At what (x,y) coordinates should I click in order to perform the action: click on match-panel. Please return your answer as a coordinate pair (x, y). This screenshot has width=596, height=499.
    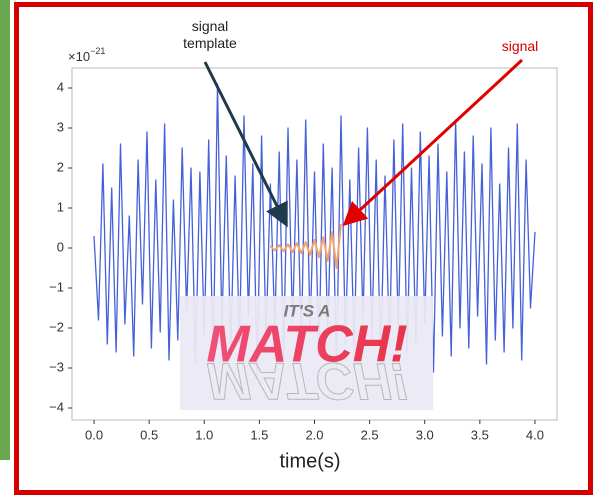
    Looking at the image, I should click on (306, 353).